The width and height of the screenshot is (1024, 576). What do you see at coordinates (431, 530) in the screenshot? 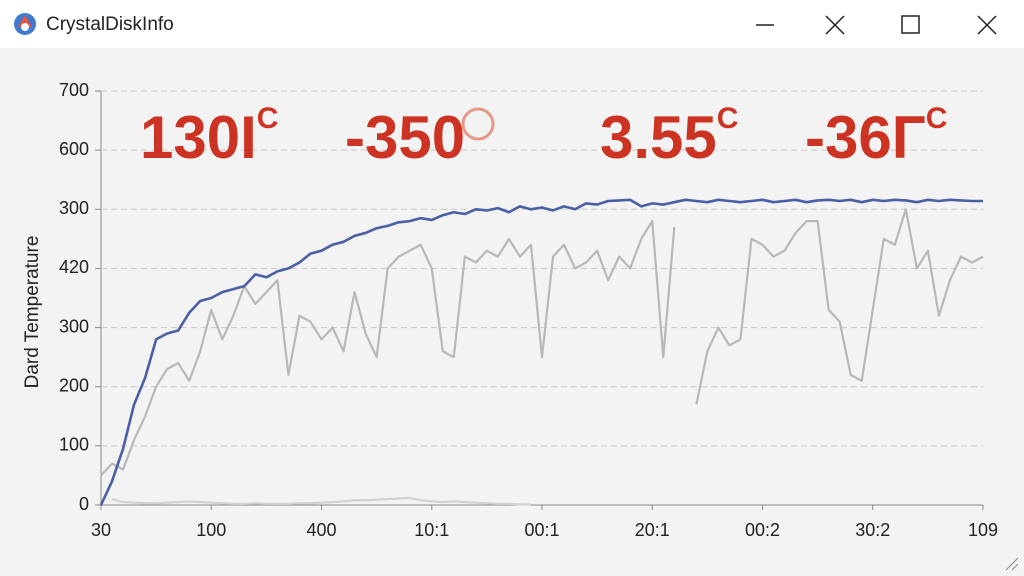
I see `x-tick-label: 10:1` at bounding box center [431, 530].